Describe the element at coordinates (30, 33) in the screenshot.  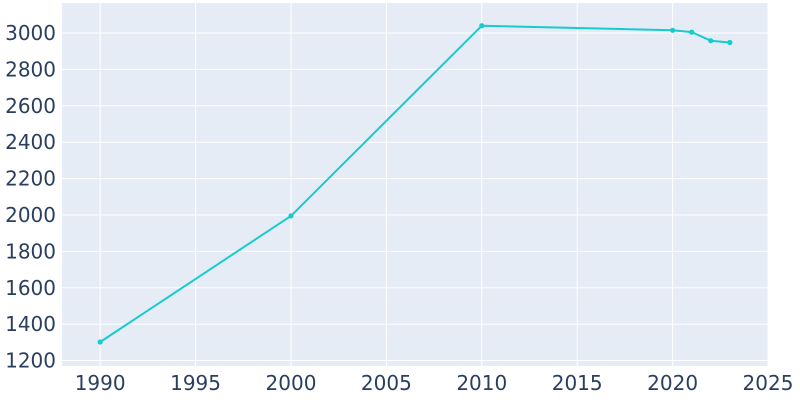
I see `y-tick-label: 3000` at that location.